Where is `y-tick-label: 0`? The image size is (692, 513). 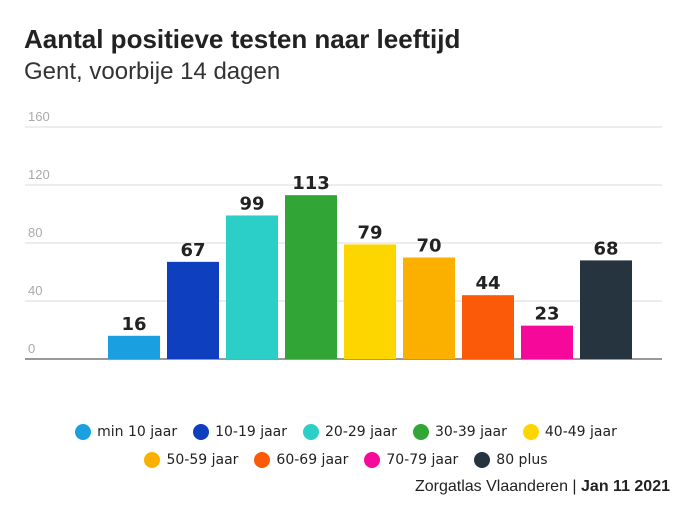 y-tick-label: 0 is located at coordinates (31, 348).